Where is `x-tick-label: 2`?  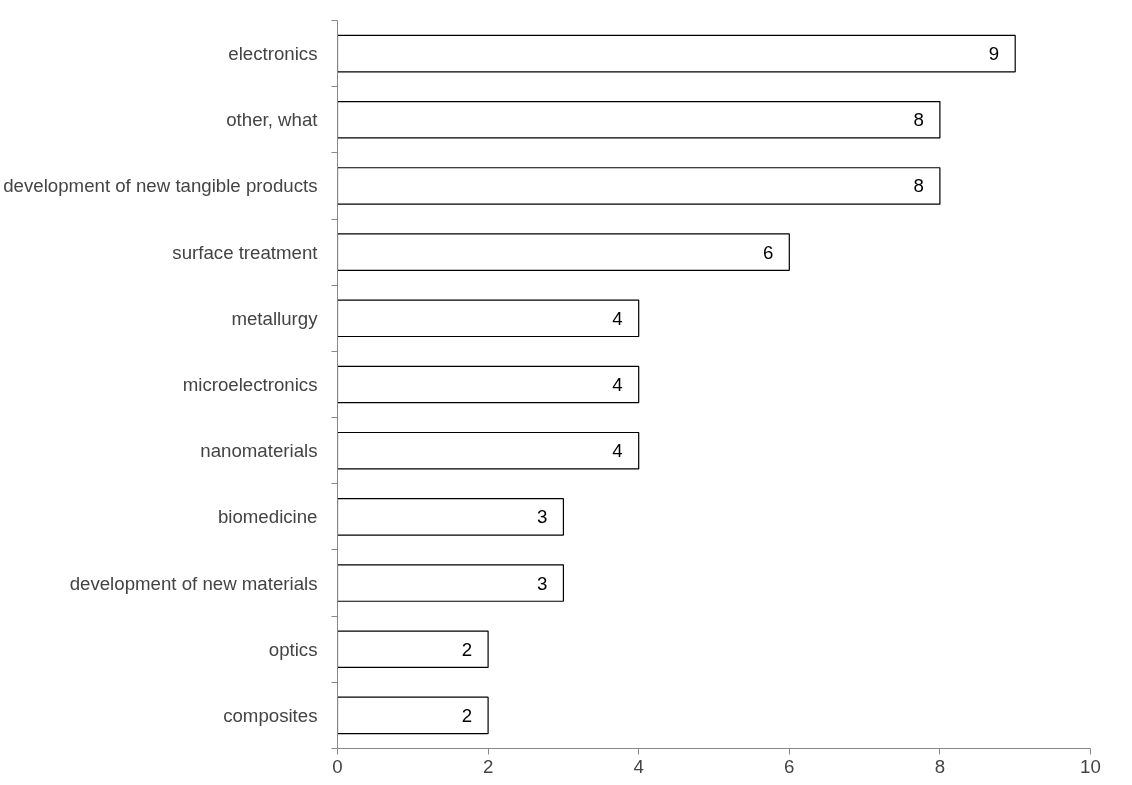 x-tick-label: 2 is located at coordinates (488, 766).